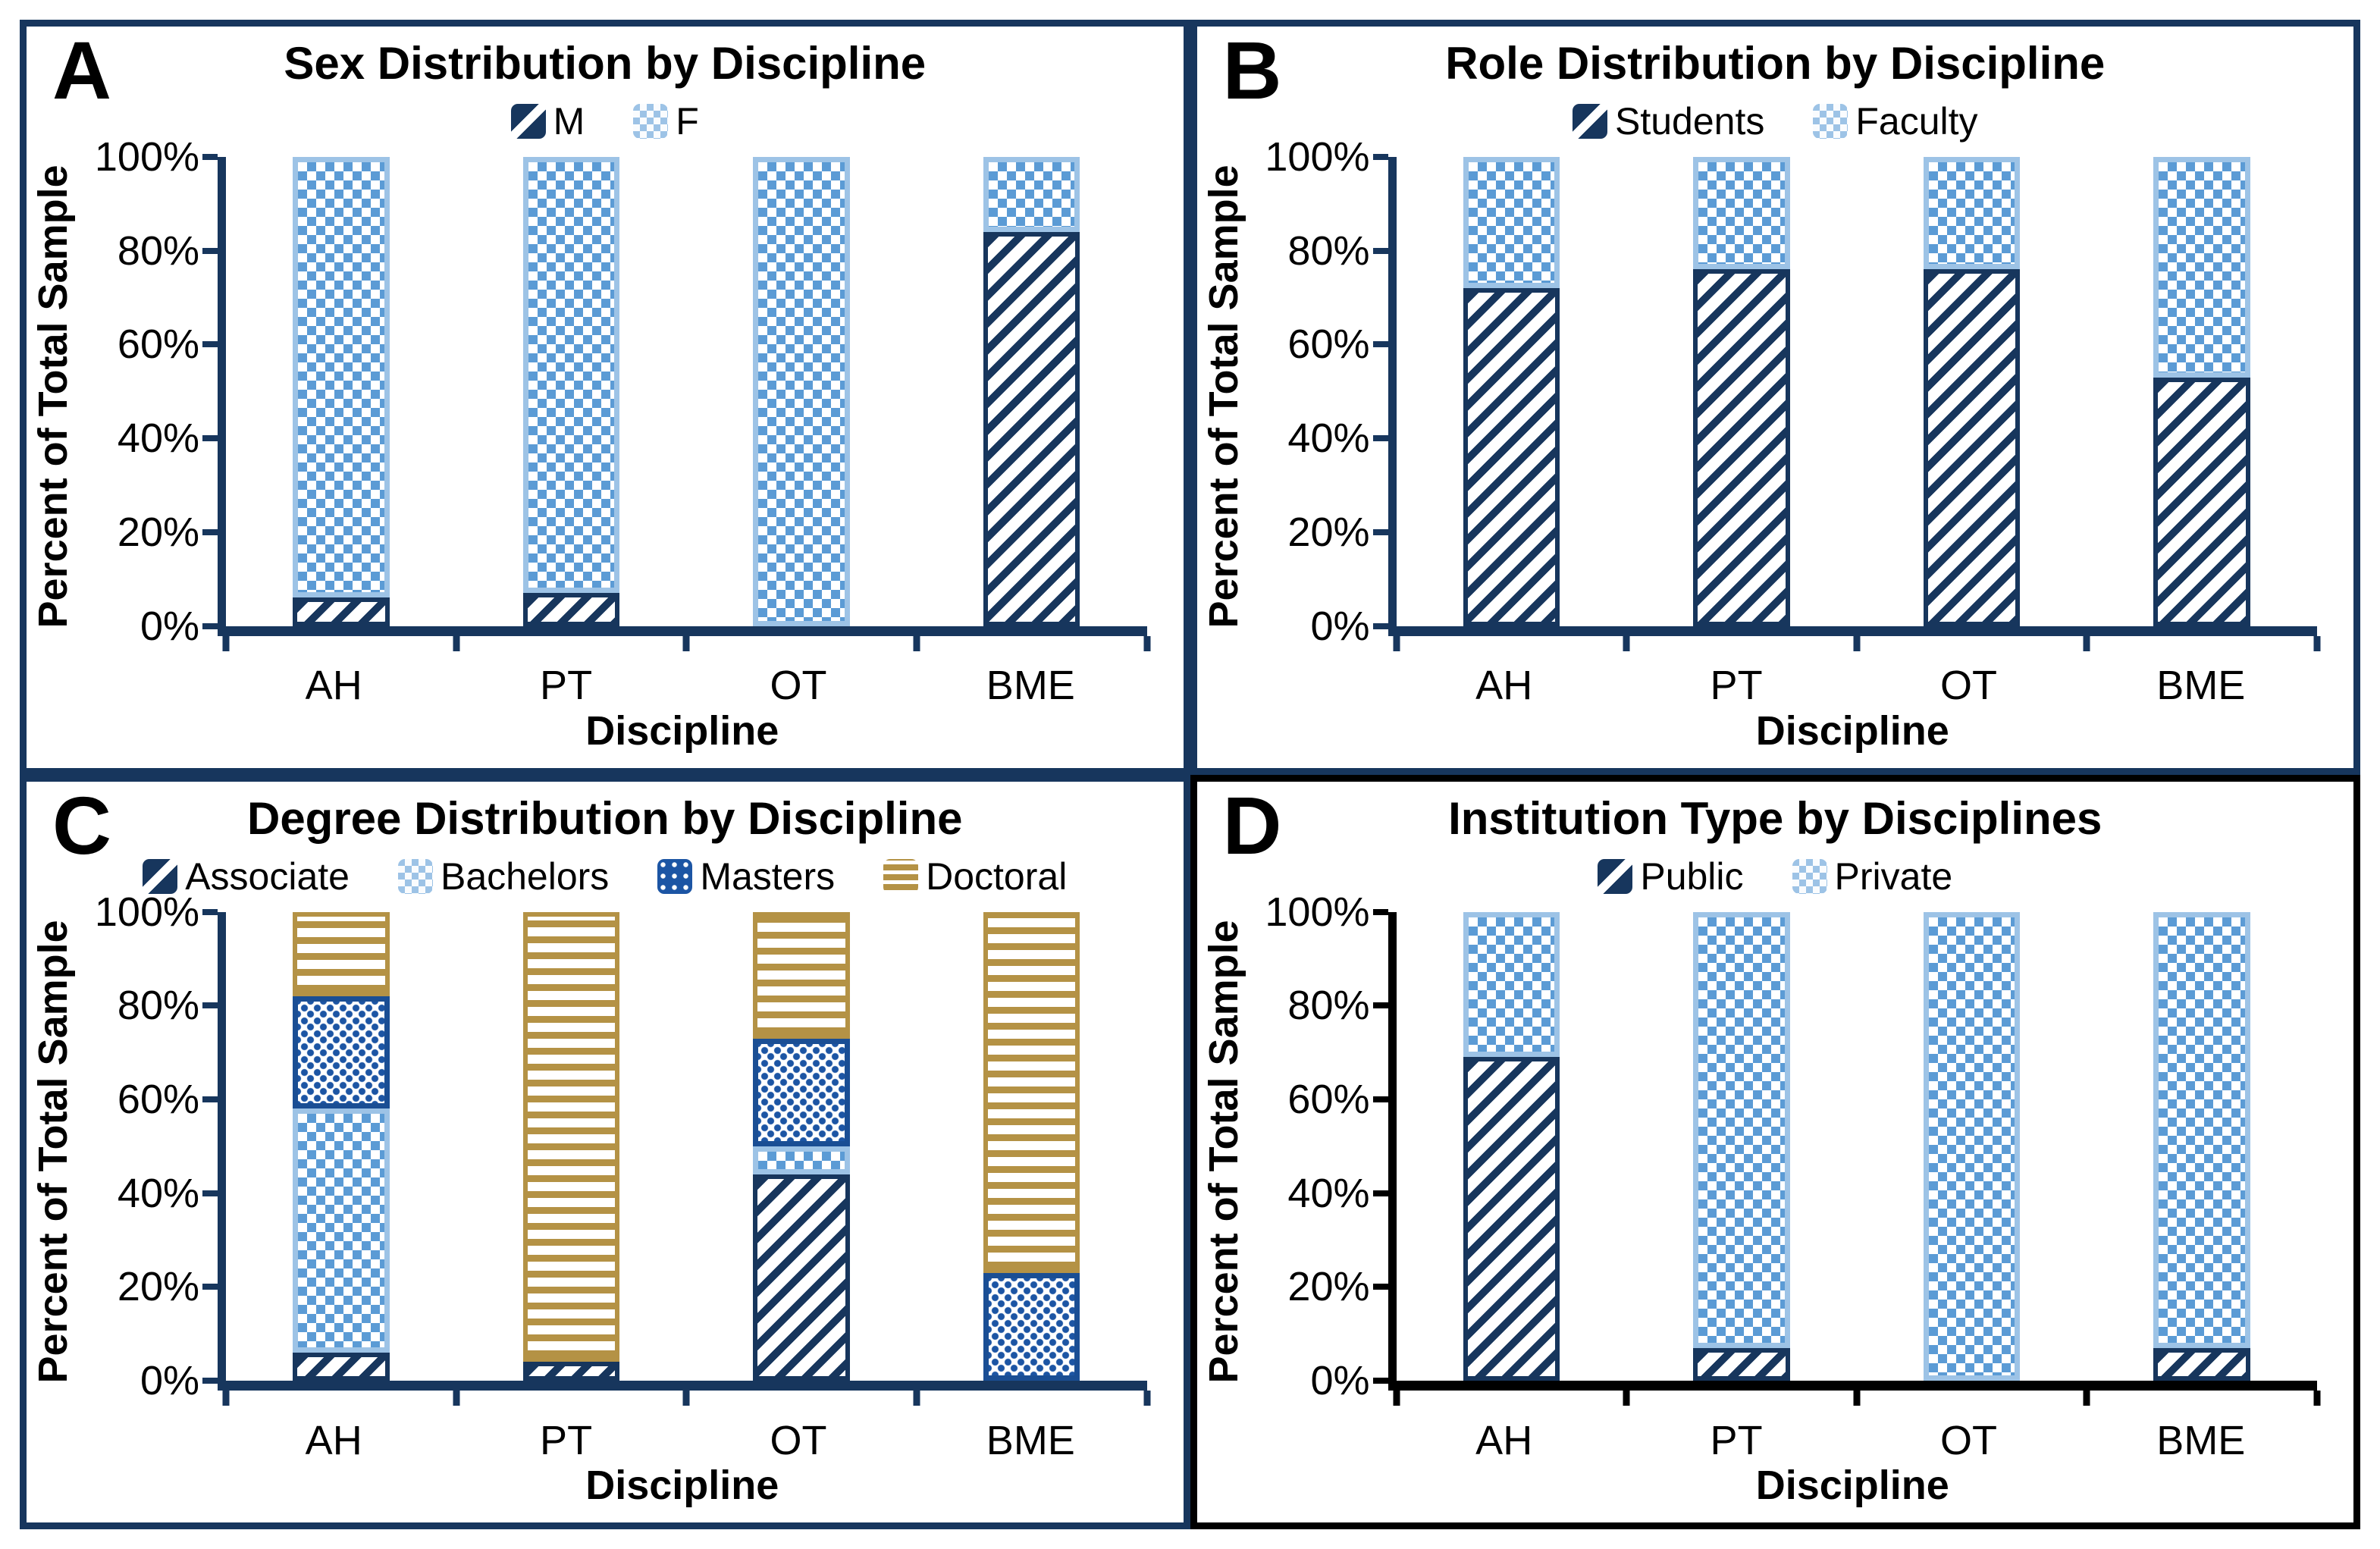  Describe the element at coordinates (81, 825) in the screenshot. I see `panel-letter: C` at that location.